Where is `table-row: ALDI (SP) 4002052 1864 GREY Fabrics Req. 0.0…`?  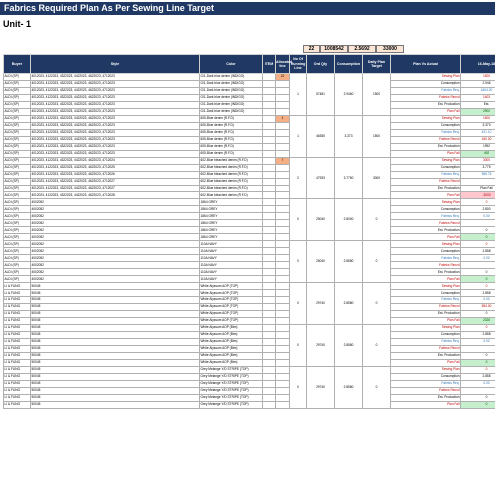 table-row: ALDI (SP) 4002052 1864 GREY Fabrics Req. 0.0… is located at coordinates (249, 216).